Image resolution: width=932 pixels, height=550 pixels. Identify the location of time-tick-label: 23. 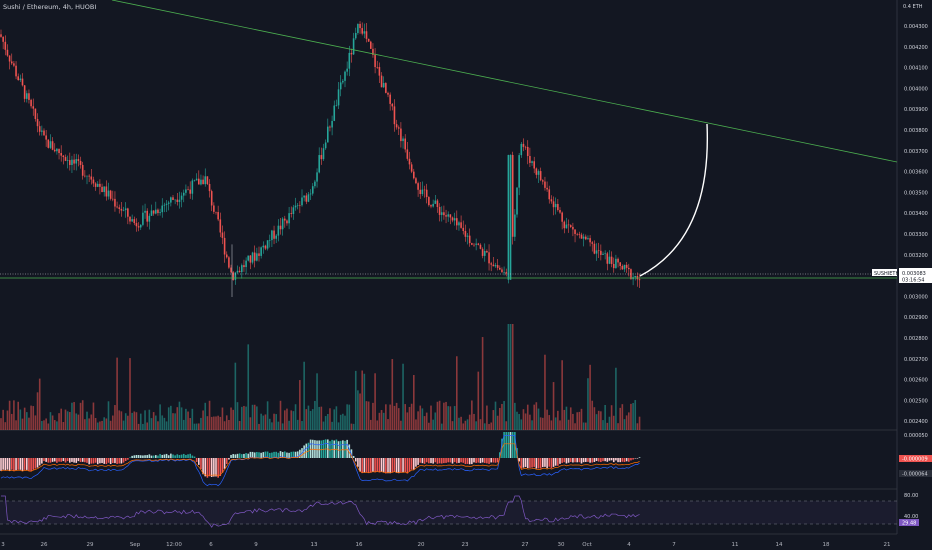
(465, 545).